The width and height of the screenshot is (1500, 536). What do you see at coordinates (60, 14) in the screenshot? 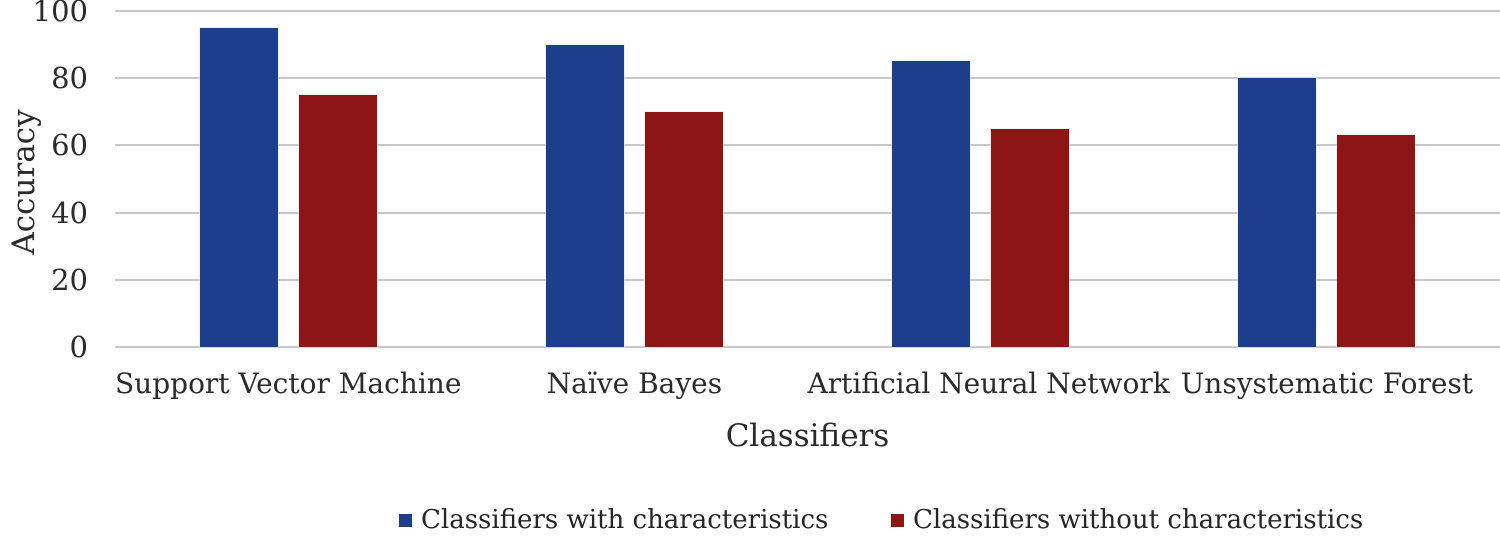
I see `y-tick-label: 100` at bounding box center [60, 14].